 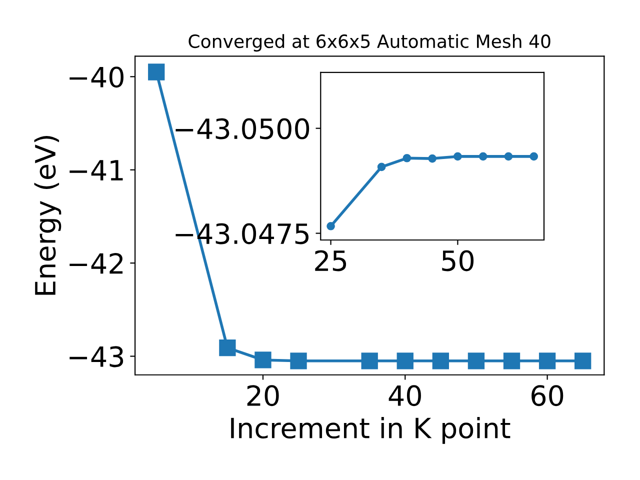 What do you see at coordinates (369, 43) in the screenshot?
I see `chart-title: Converged at 6x6x5 Automatic Mesh 40` at bounding box center [369, 43].